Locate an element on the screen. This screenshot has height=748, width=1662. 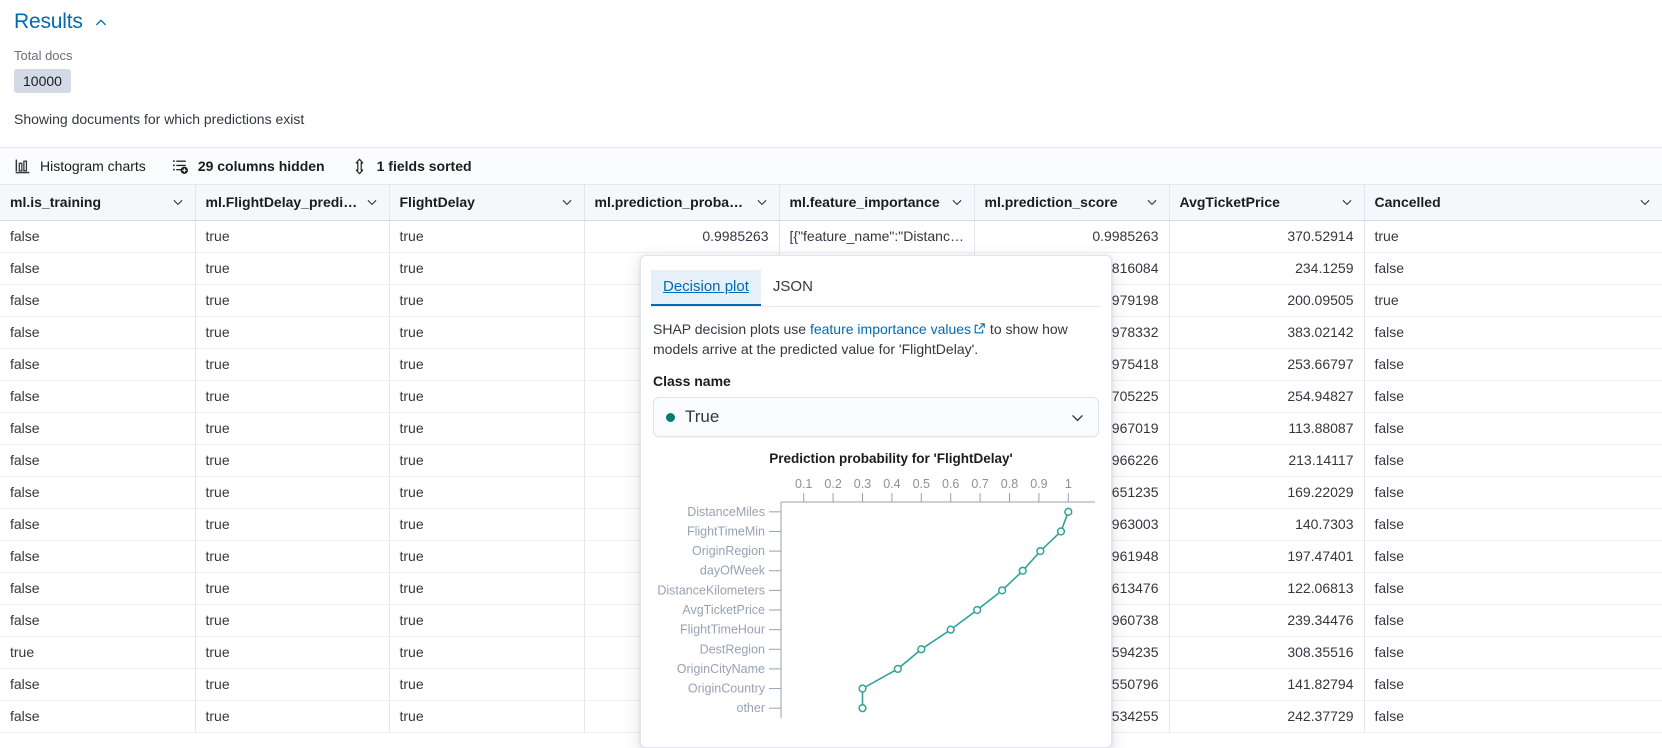
column-header-7: Cancelled is located at coordinates (1513, 203).